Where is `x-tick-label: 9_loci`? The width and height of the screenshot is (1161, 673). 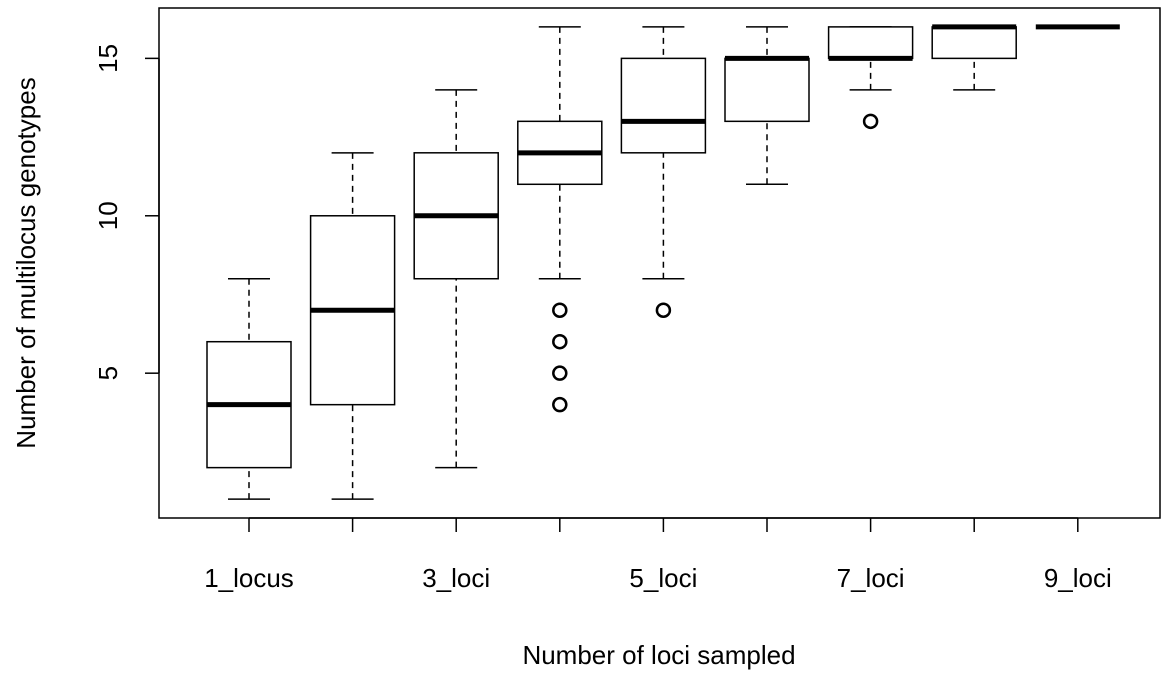 x-tick-label: 9_loci is located at coordinates (1078, 578).